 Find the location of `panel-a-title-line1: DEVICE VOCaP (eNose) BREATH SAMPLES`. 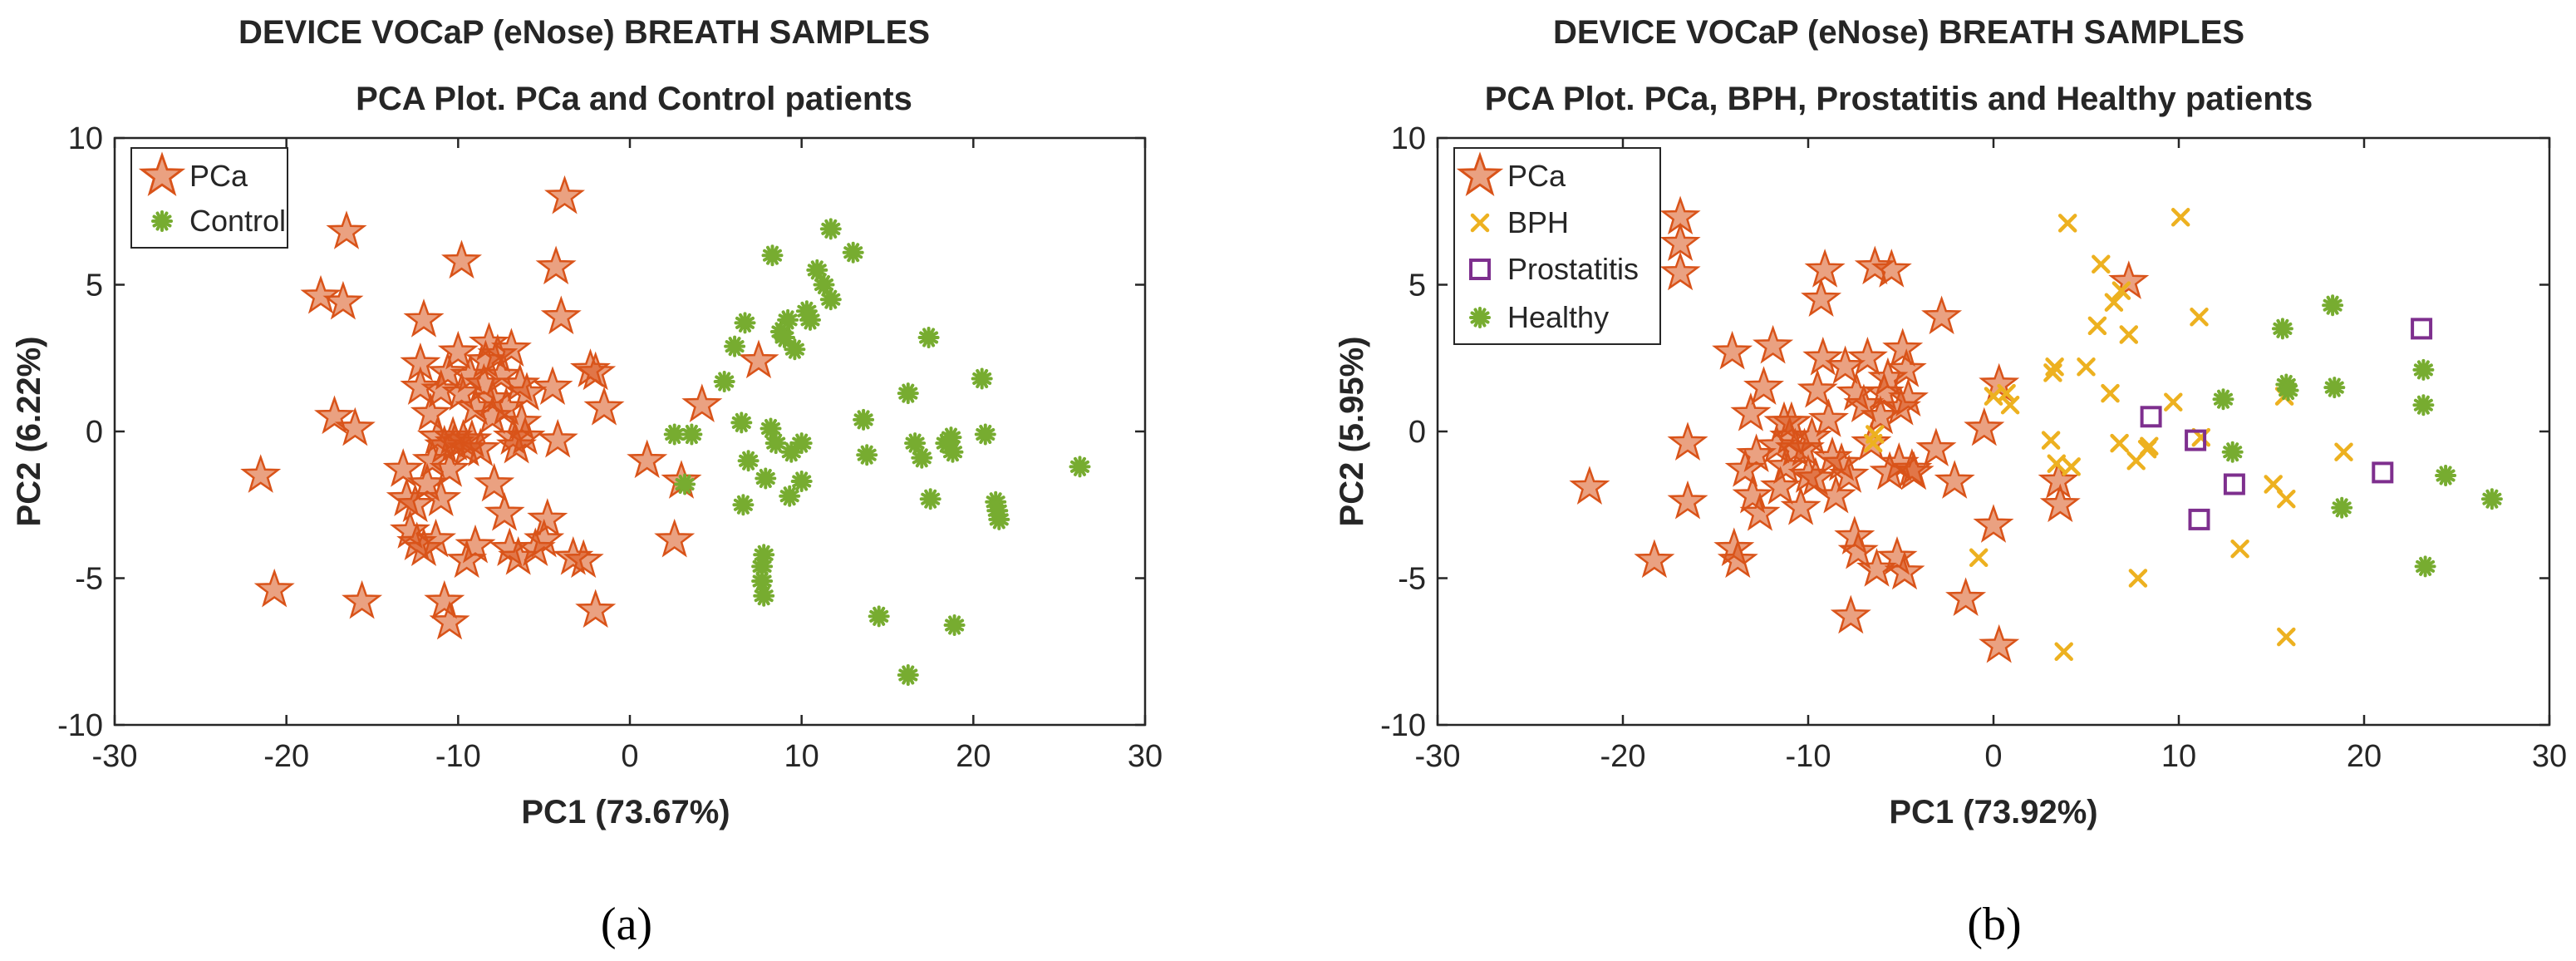

panel-a-title-line1: DEVICE VOCaP (eNose) BREATH SAMPLES is located at coordinates (584, 32).